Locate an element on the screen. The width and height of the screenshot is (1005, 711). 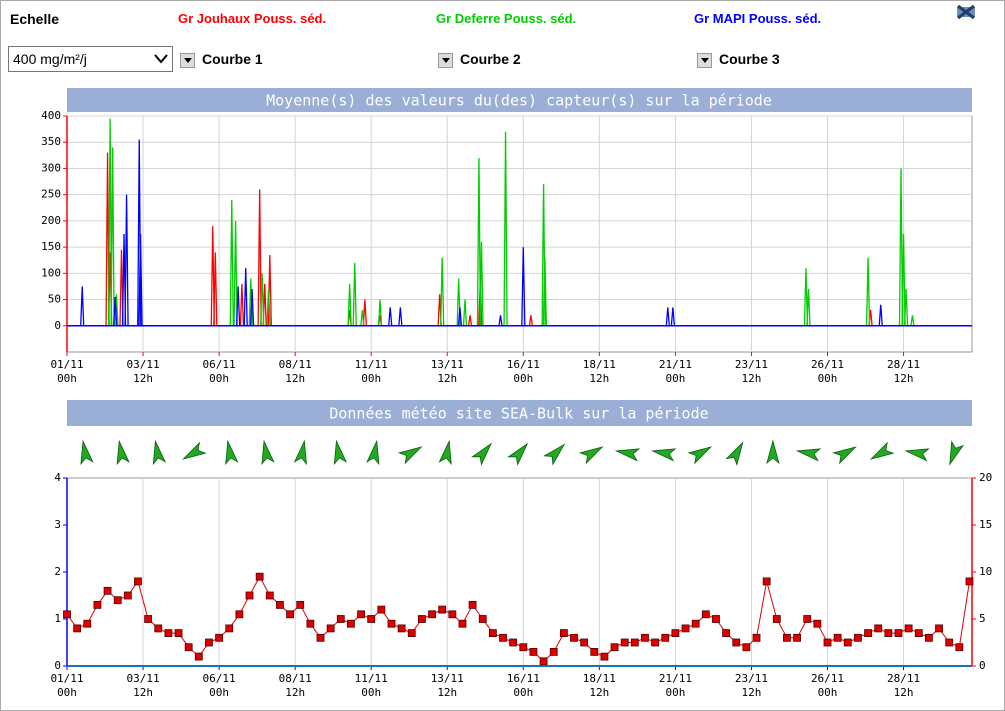
scale-select: 400 mg/m²/j is located at coordinates (90, 59).